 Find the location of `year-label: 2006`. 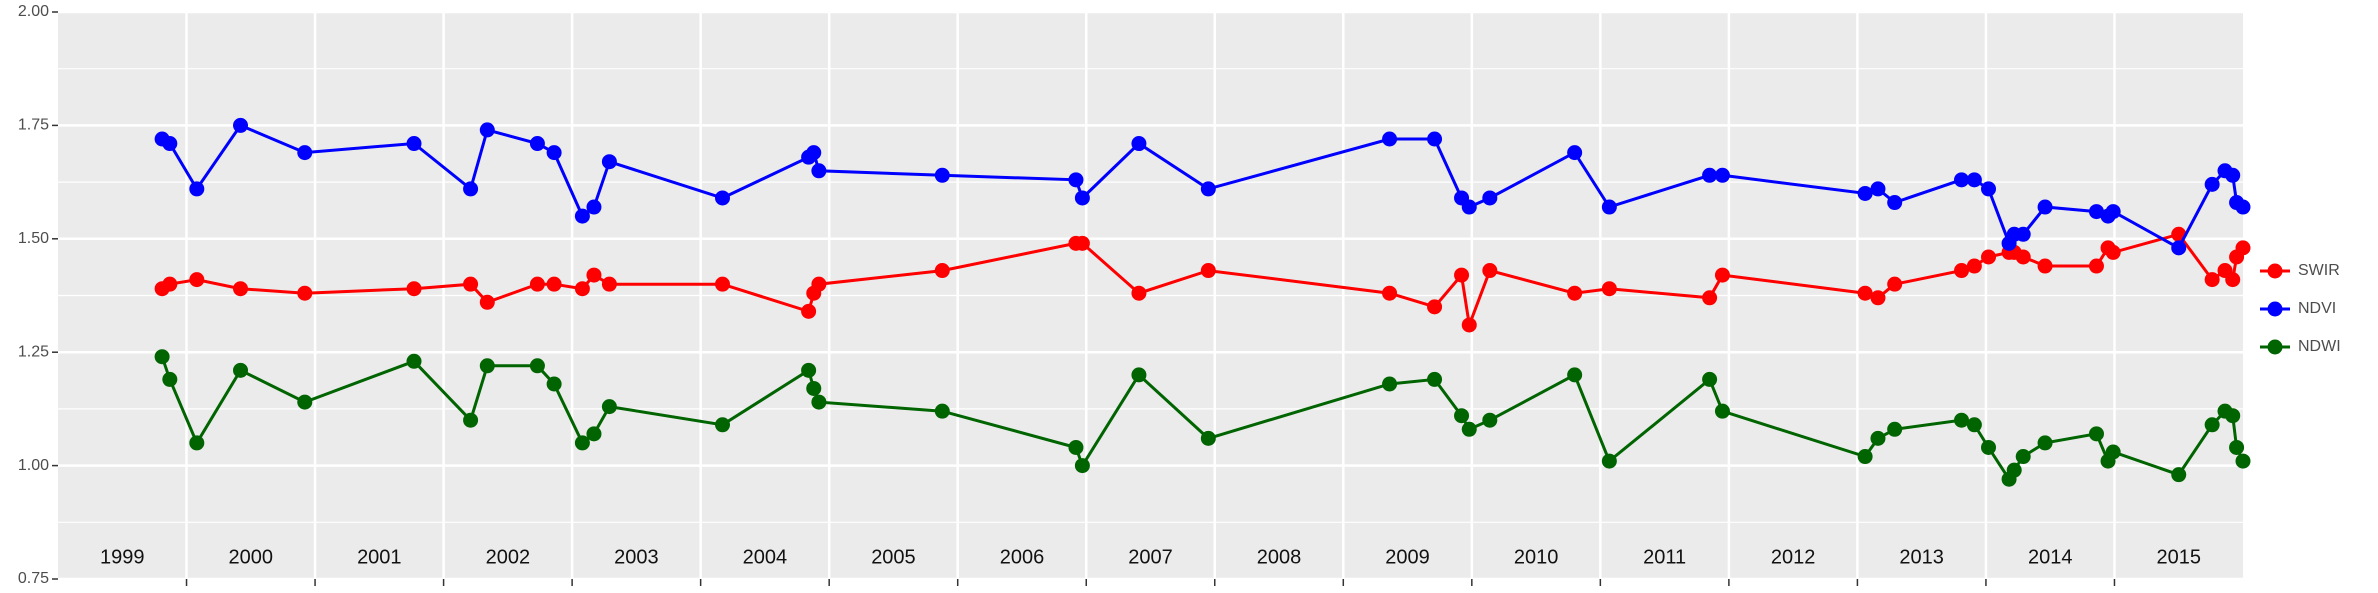

year-label: 2006 is located at coordinates (1022, 557).